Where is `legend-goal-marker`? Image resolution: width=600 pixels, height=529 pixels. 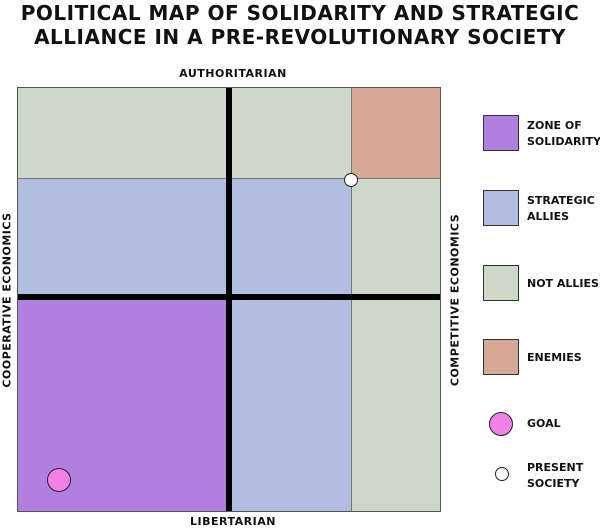 legend-goal-marker is located at coordinates (501, 424).